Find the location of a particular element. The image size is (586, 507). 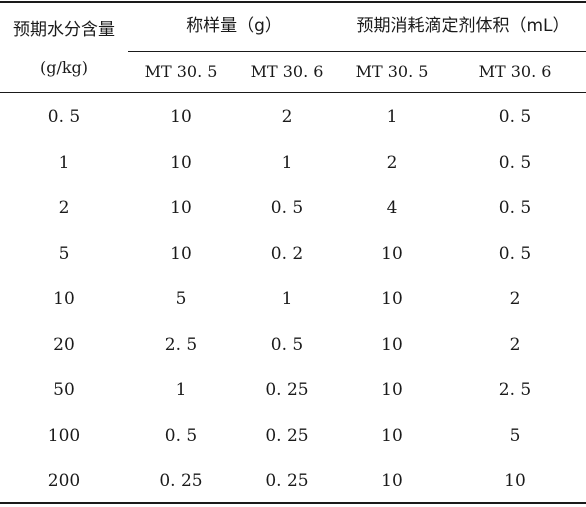

mass-mt306-cell: 0. 2 is located at coordinates (287, 253).